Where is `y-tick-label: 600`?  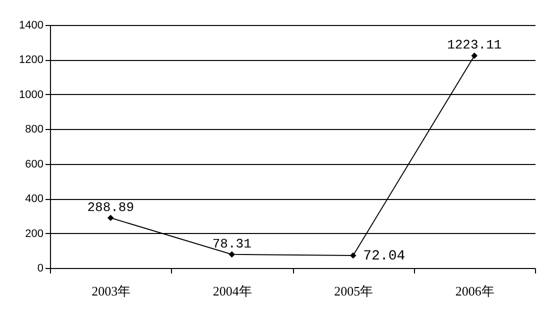
y-tick-label: 600 is located at coordinates (34, 164).